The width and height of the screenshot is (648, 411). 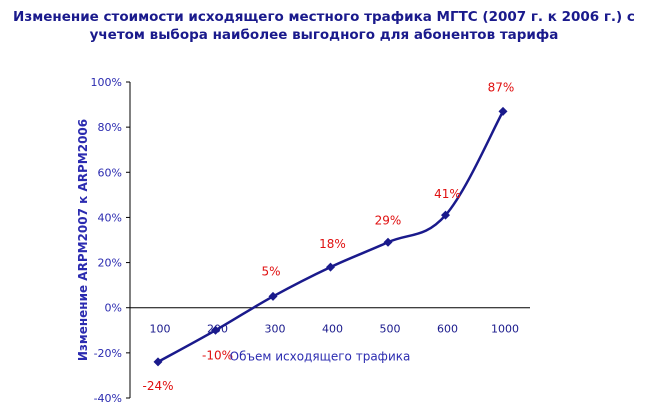 What do you see at coordinates (275, 329) in the screenshot?
I see `x-tick-label: 300` at bounding box center [275, 329].